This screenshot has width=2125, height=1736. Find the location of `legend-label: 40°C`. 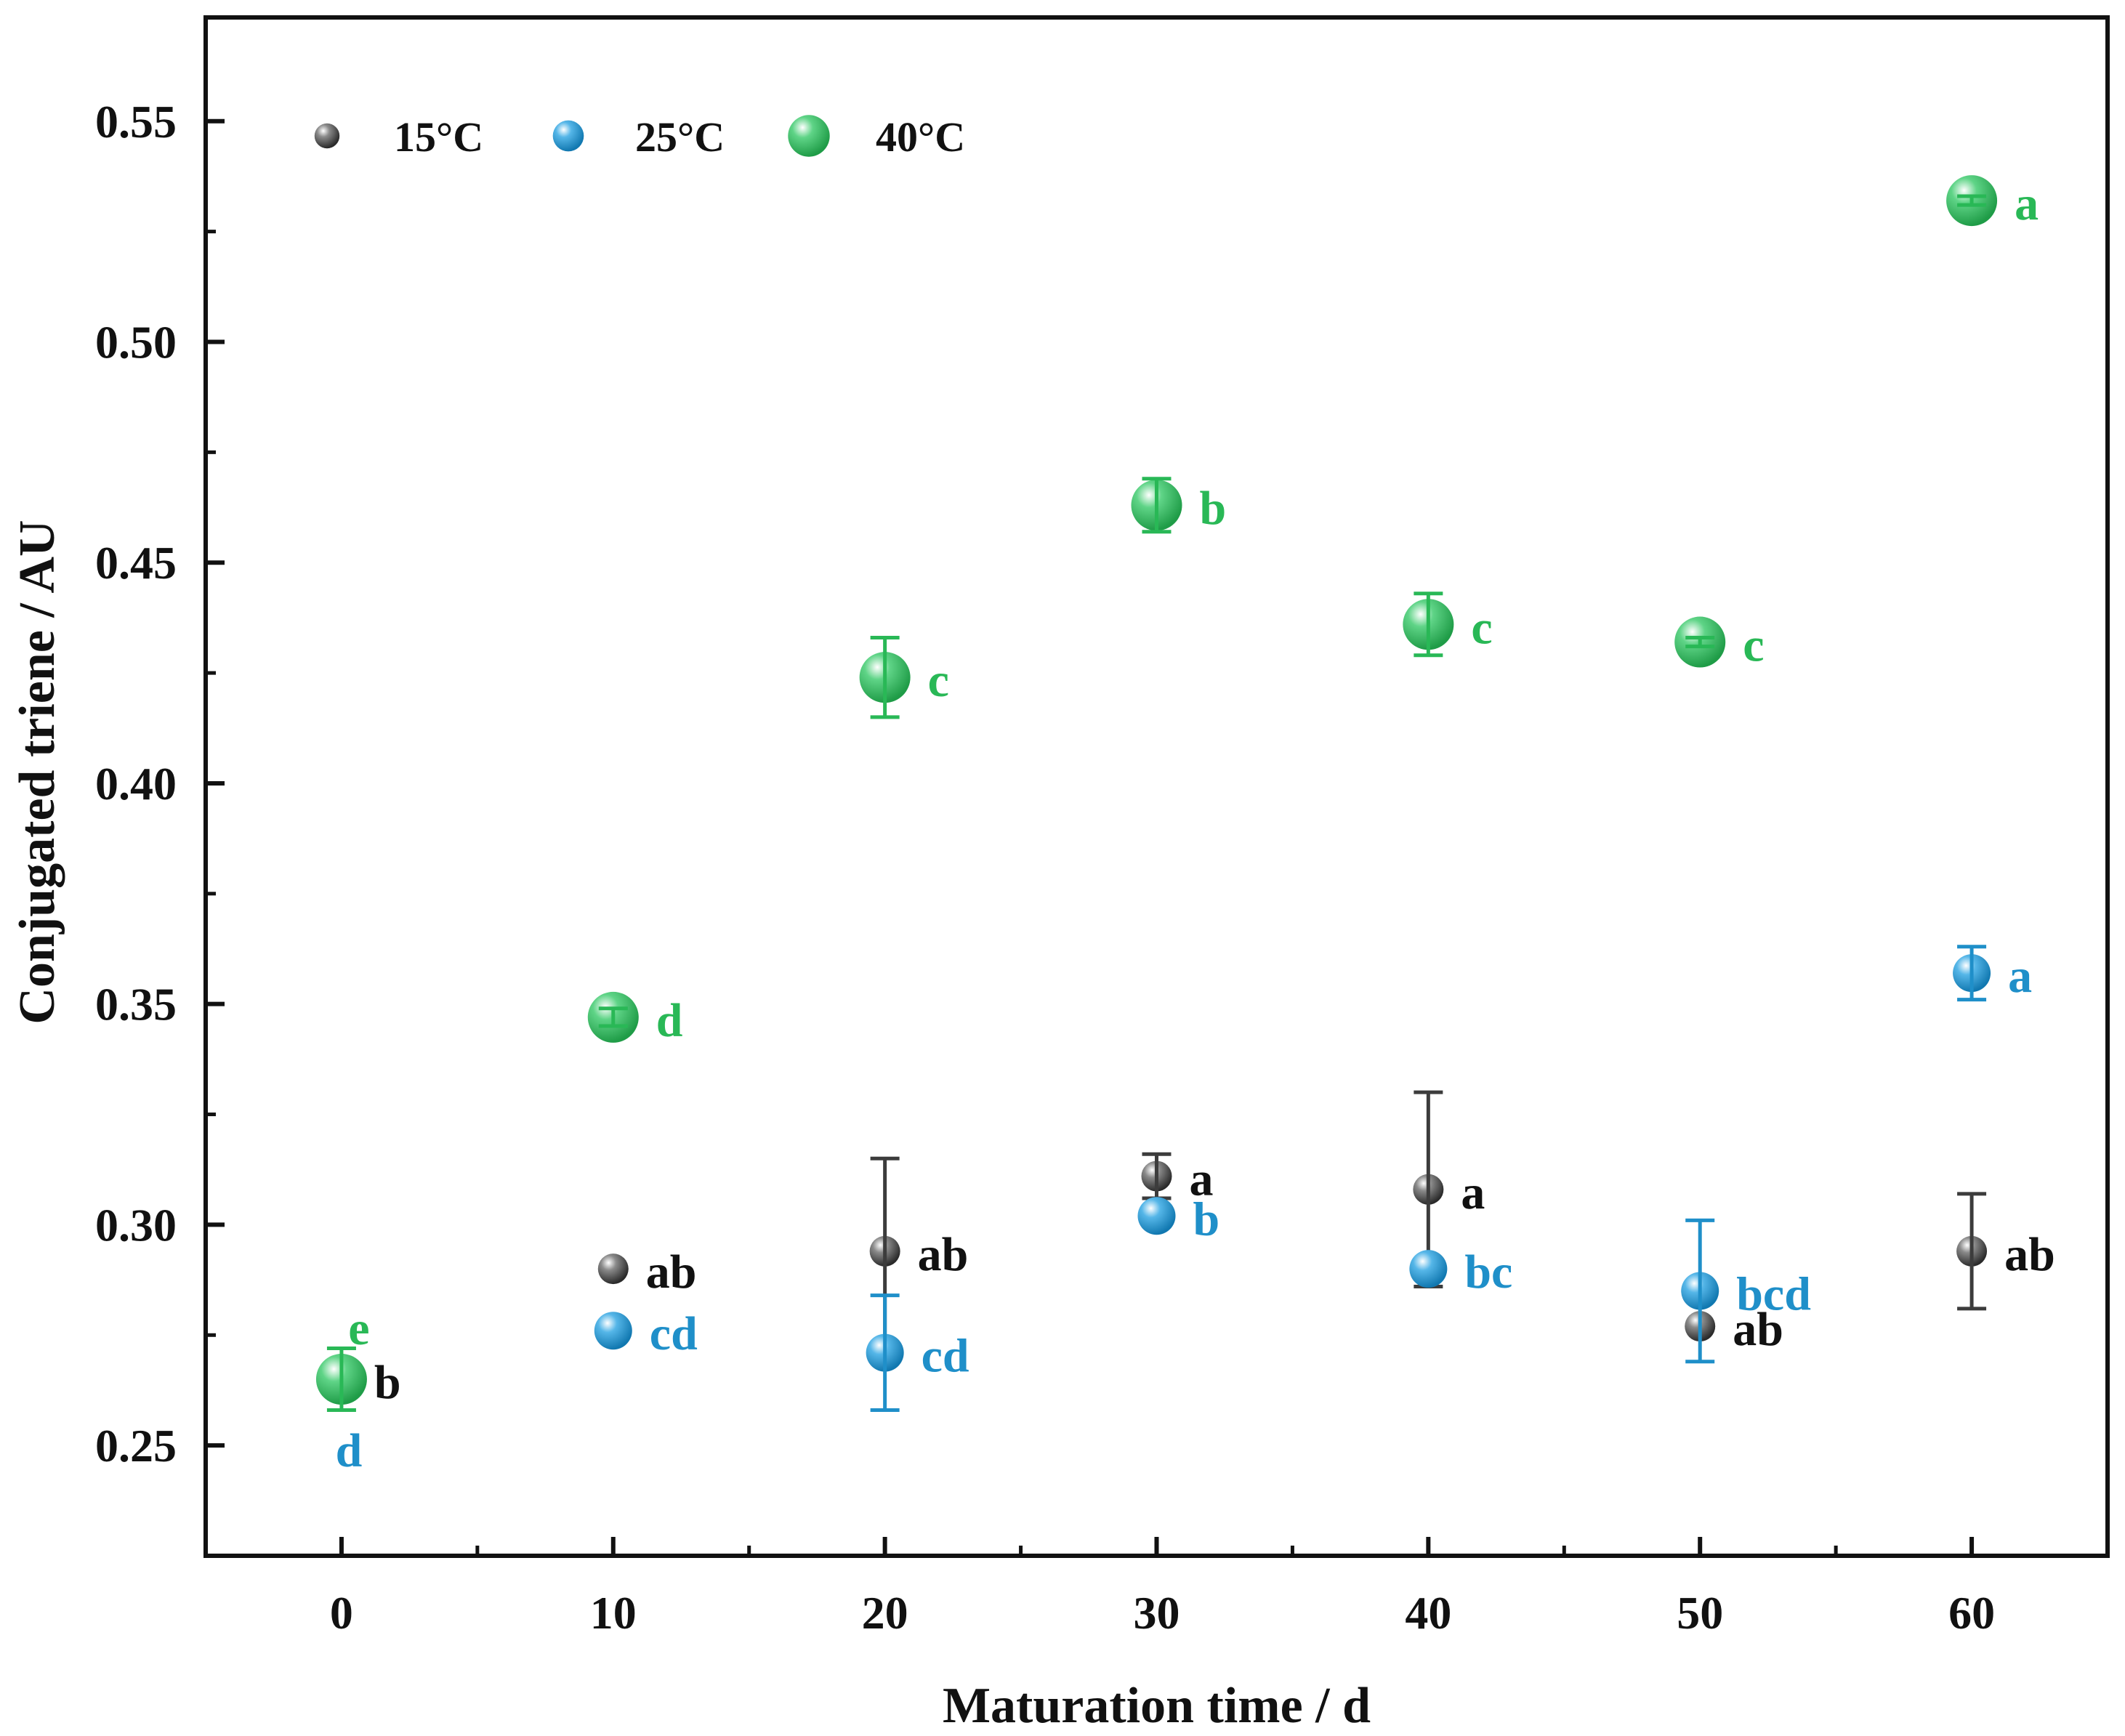

legend-label: 40°C is located at coordinates (920, 137).